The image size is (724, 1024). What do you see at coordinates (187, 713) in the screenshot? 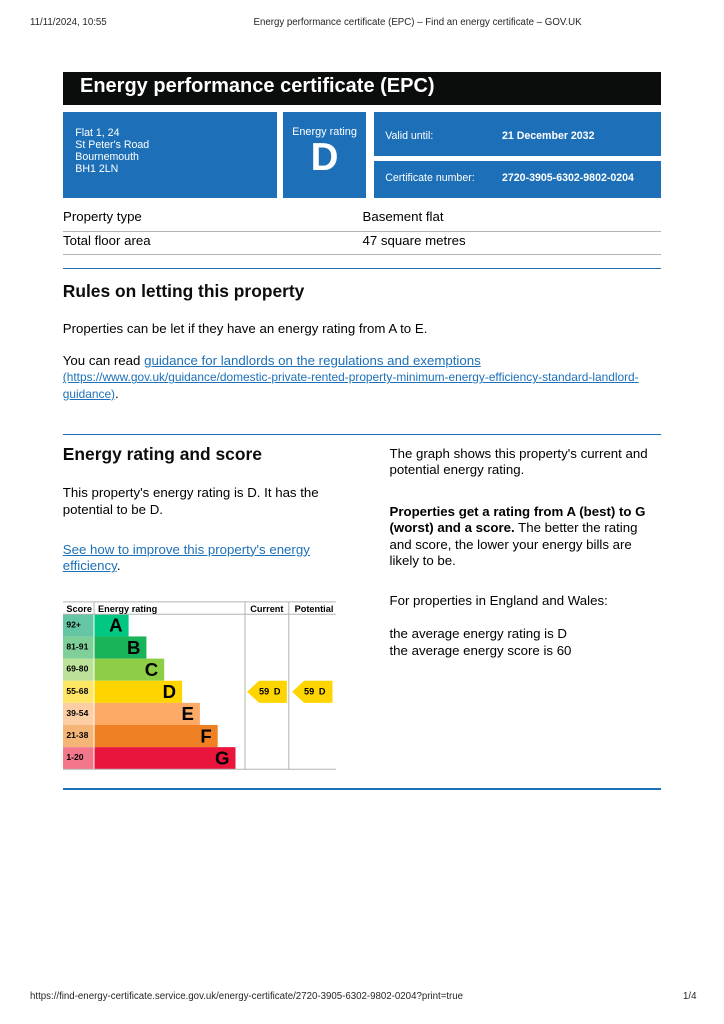
I see `svg-text: E` at bounding box center [187, 713].